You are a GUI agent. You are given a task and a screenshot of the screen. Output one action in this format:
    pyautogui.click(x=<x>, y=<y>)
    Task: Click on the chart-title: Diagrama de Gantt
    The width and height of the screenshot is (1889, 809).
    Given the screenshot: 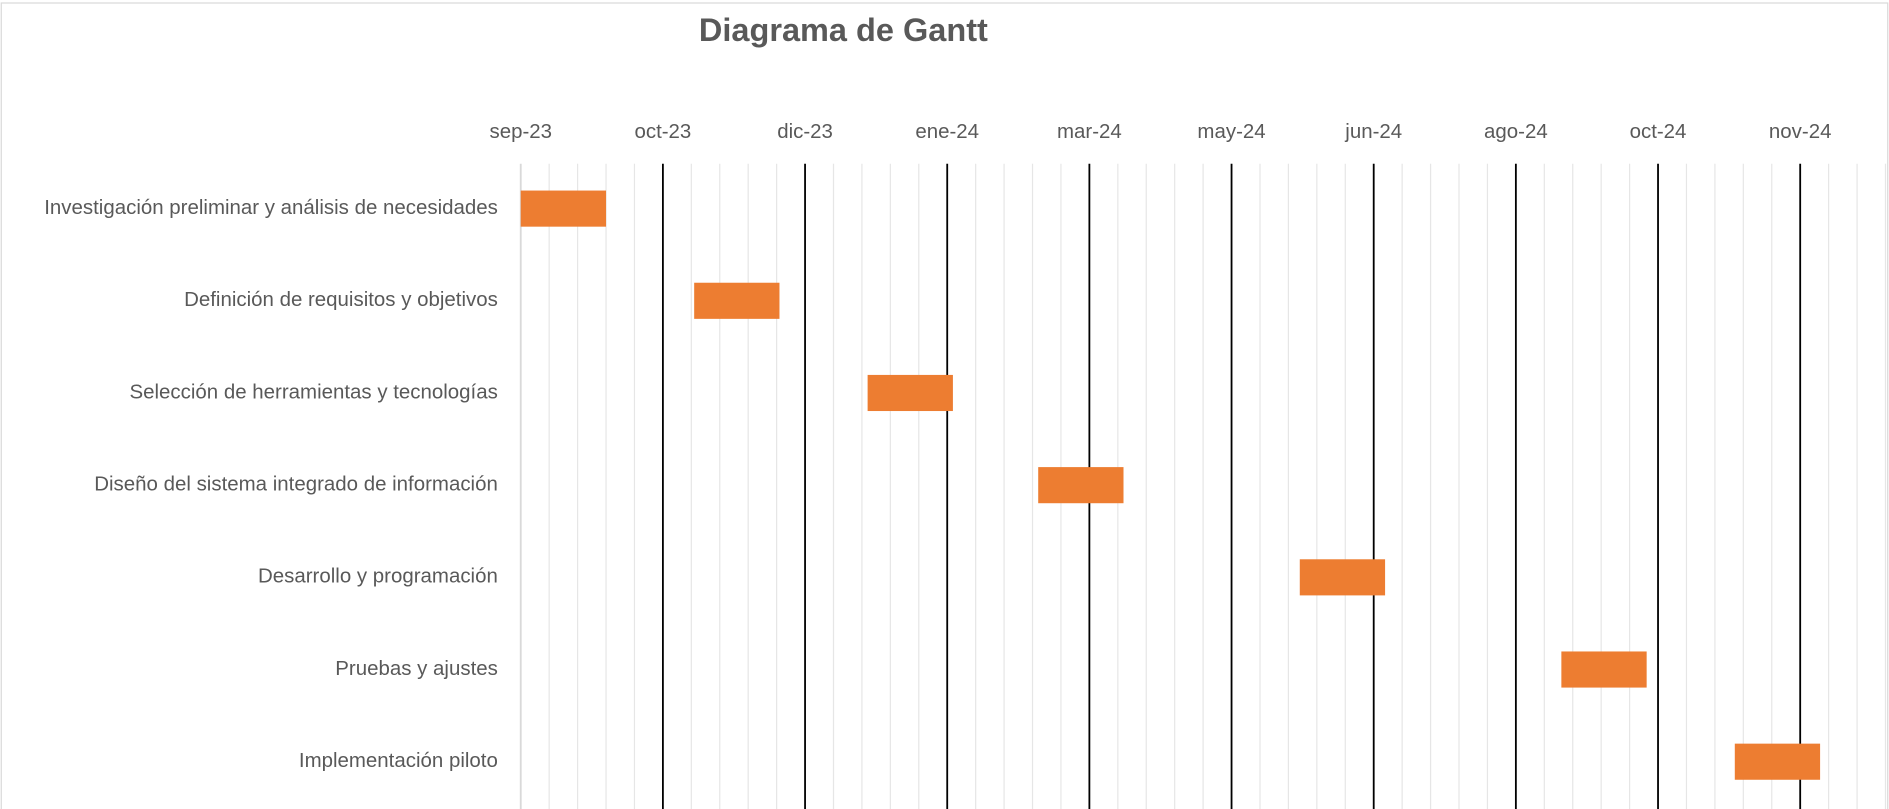 What is the action you would take?
    pyautogui.click(x=843, y=30)
    